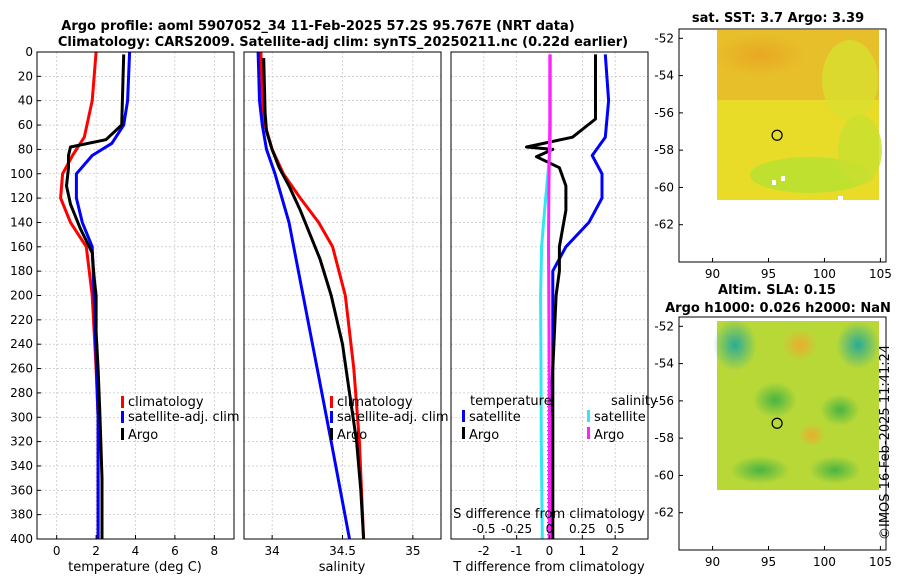 This screenshot has width=900, height=584. What do you see at coordinates (214, 551) in the screenshot?
I see `x-tick-label: 8` at bounding box center [214, 551].